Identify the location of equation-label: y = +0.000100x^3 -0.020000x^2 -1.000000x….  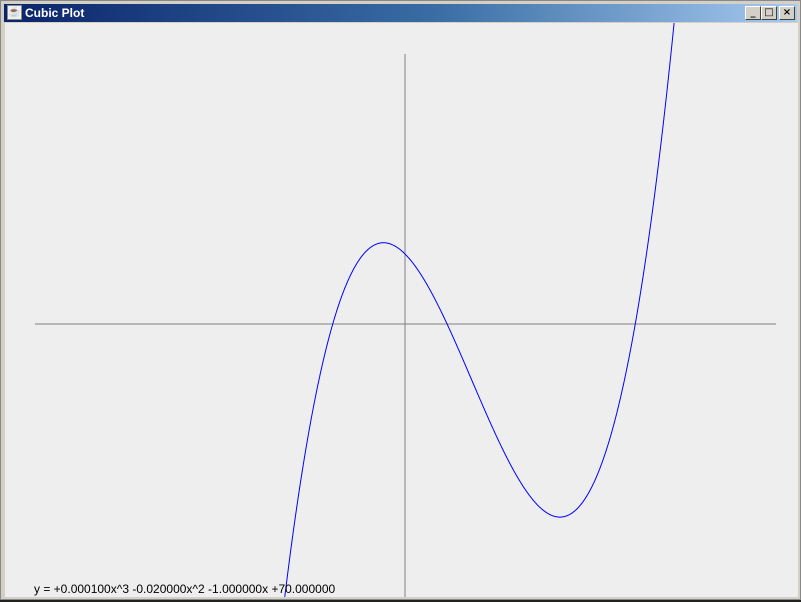
(185, 589).